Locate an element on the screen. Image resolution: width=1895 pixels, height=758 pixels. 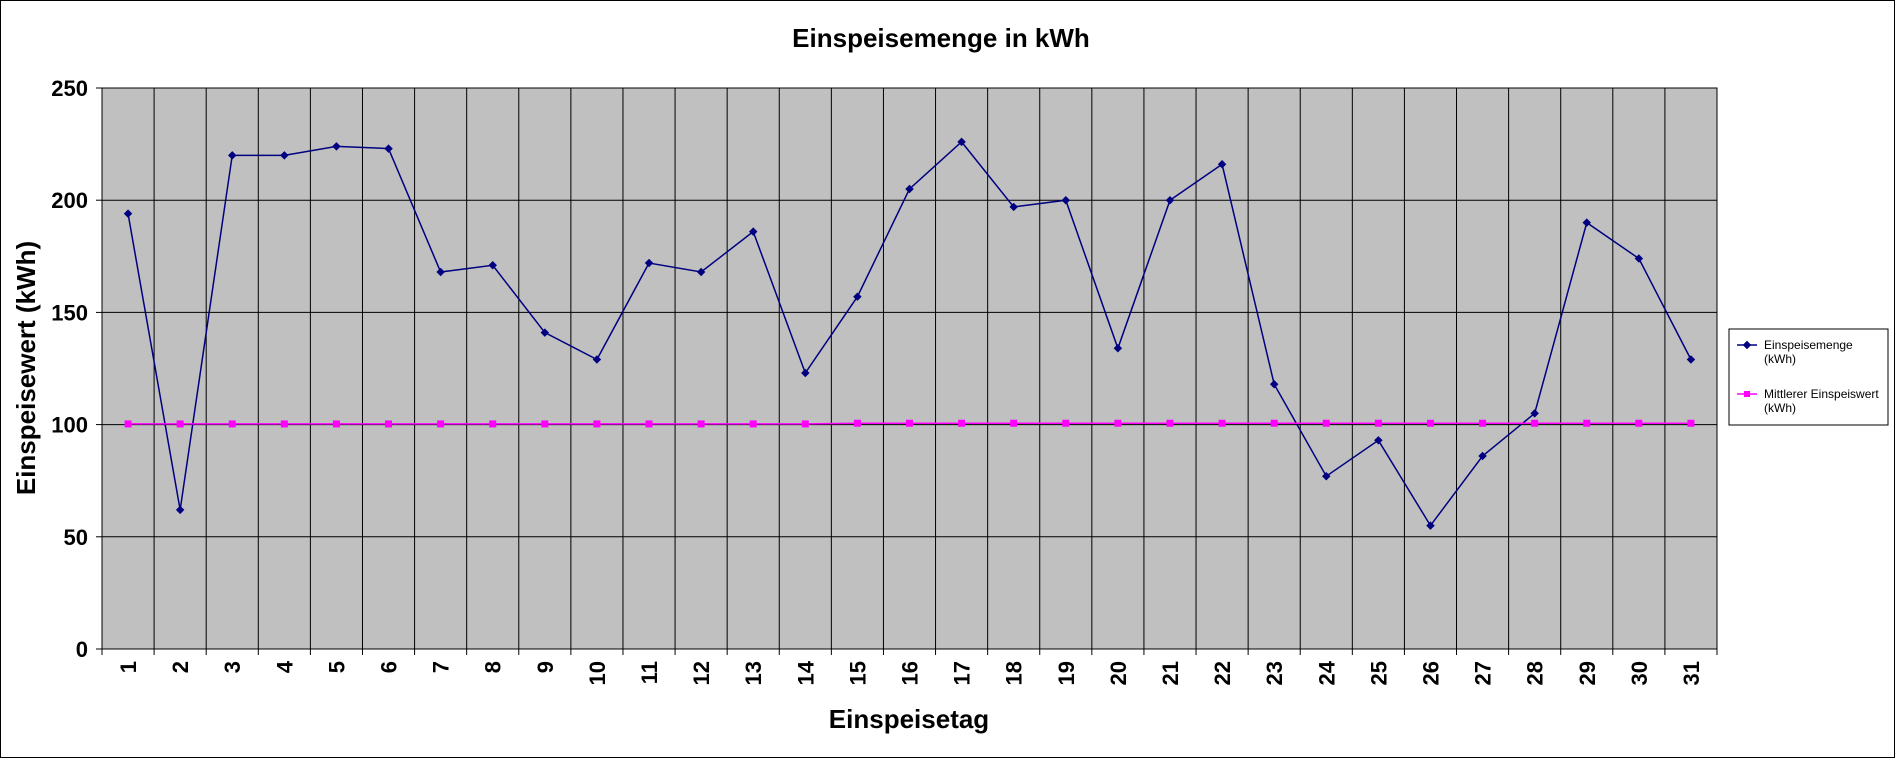
y-axis-ticks: 0 50 100 150 200 250 is located at coordinates (76, 369).